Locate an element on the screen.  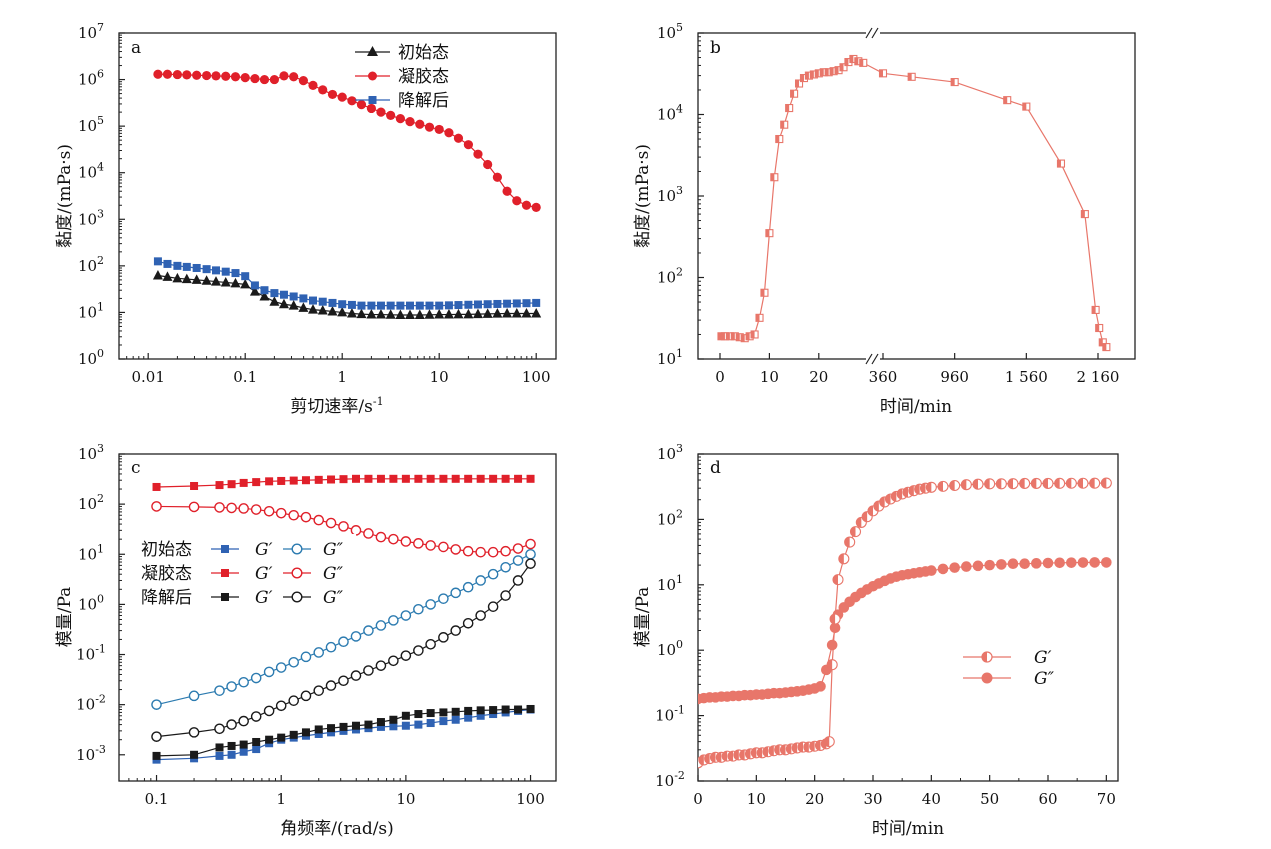
panel-b-xtick-label: 960 is located at coordinates (954, 377).